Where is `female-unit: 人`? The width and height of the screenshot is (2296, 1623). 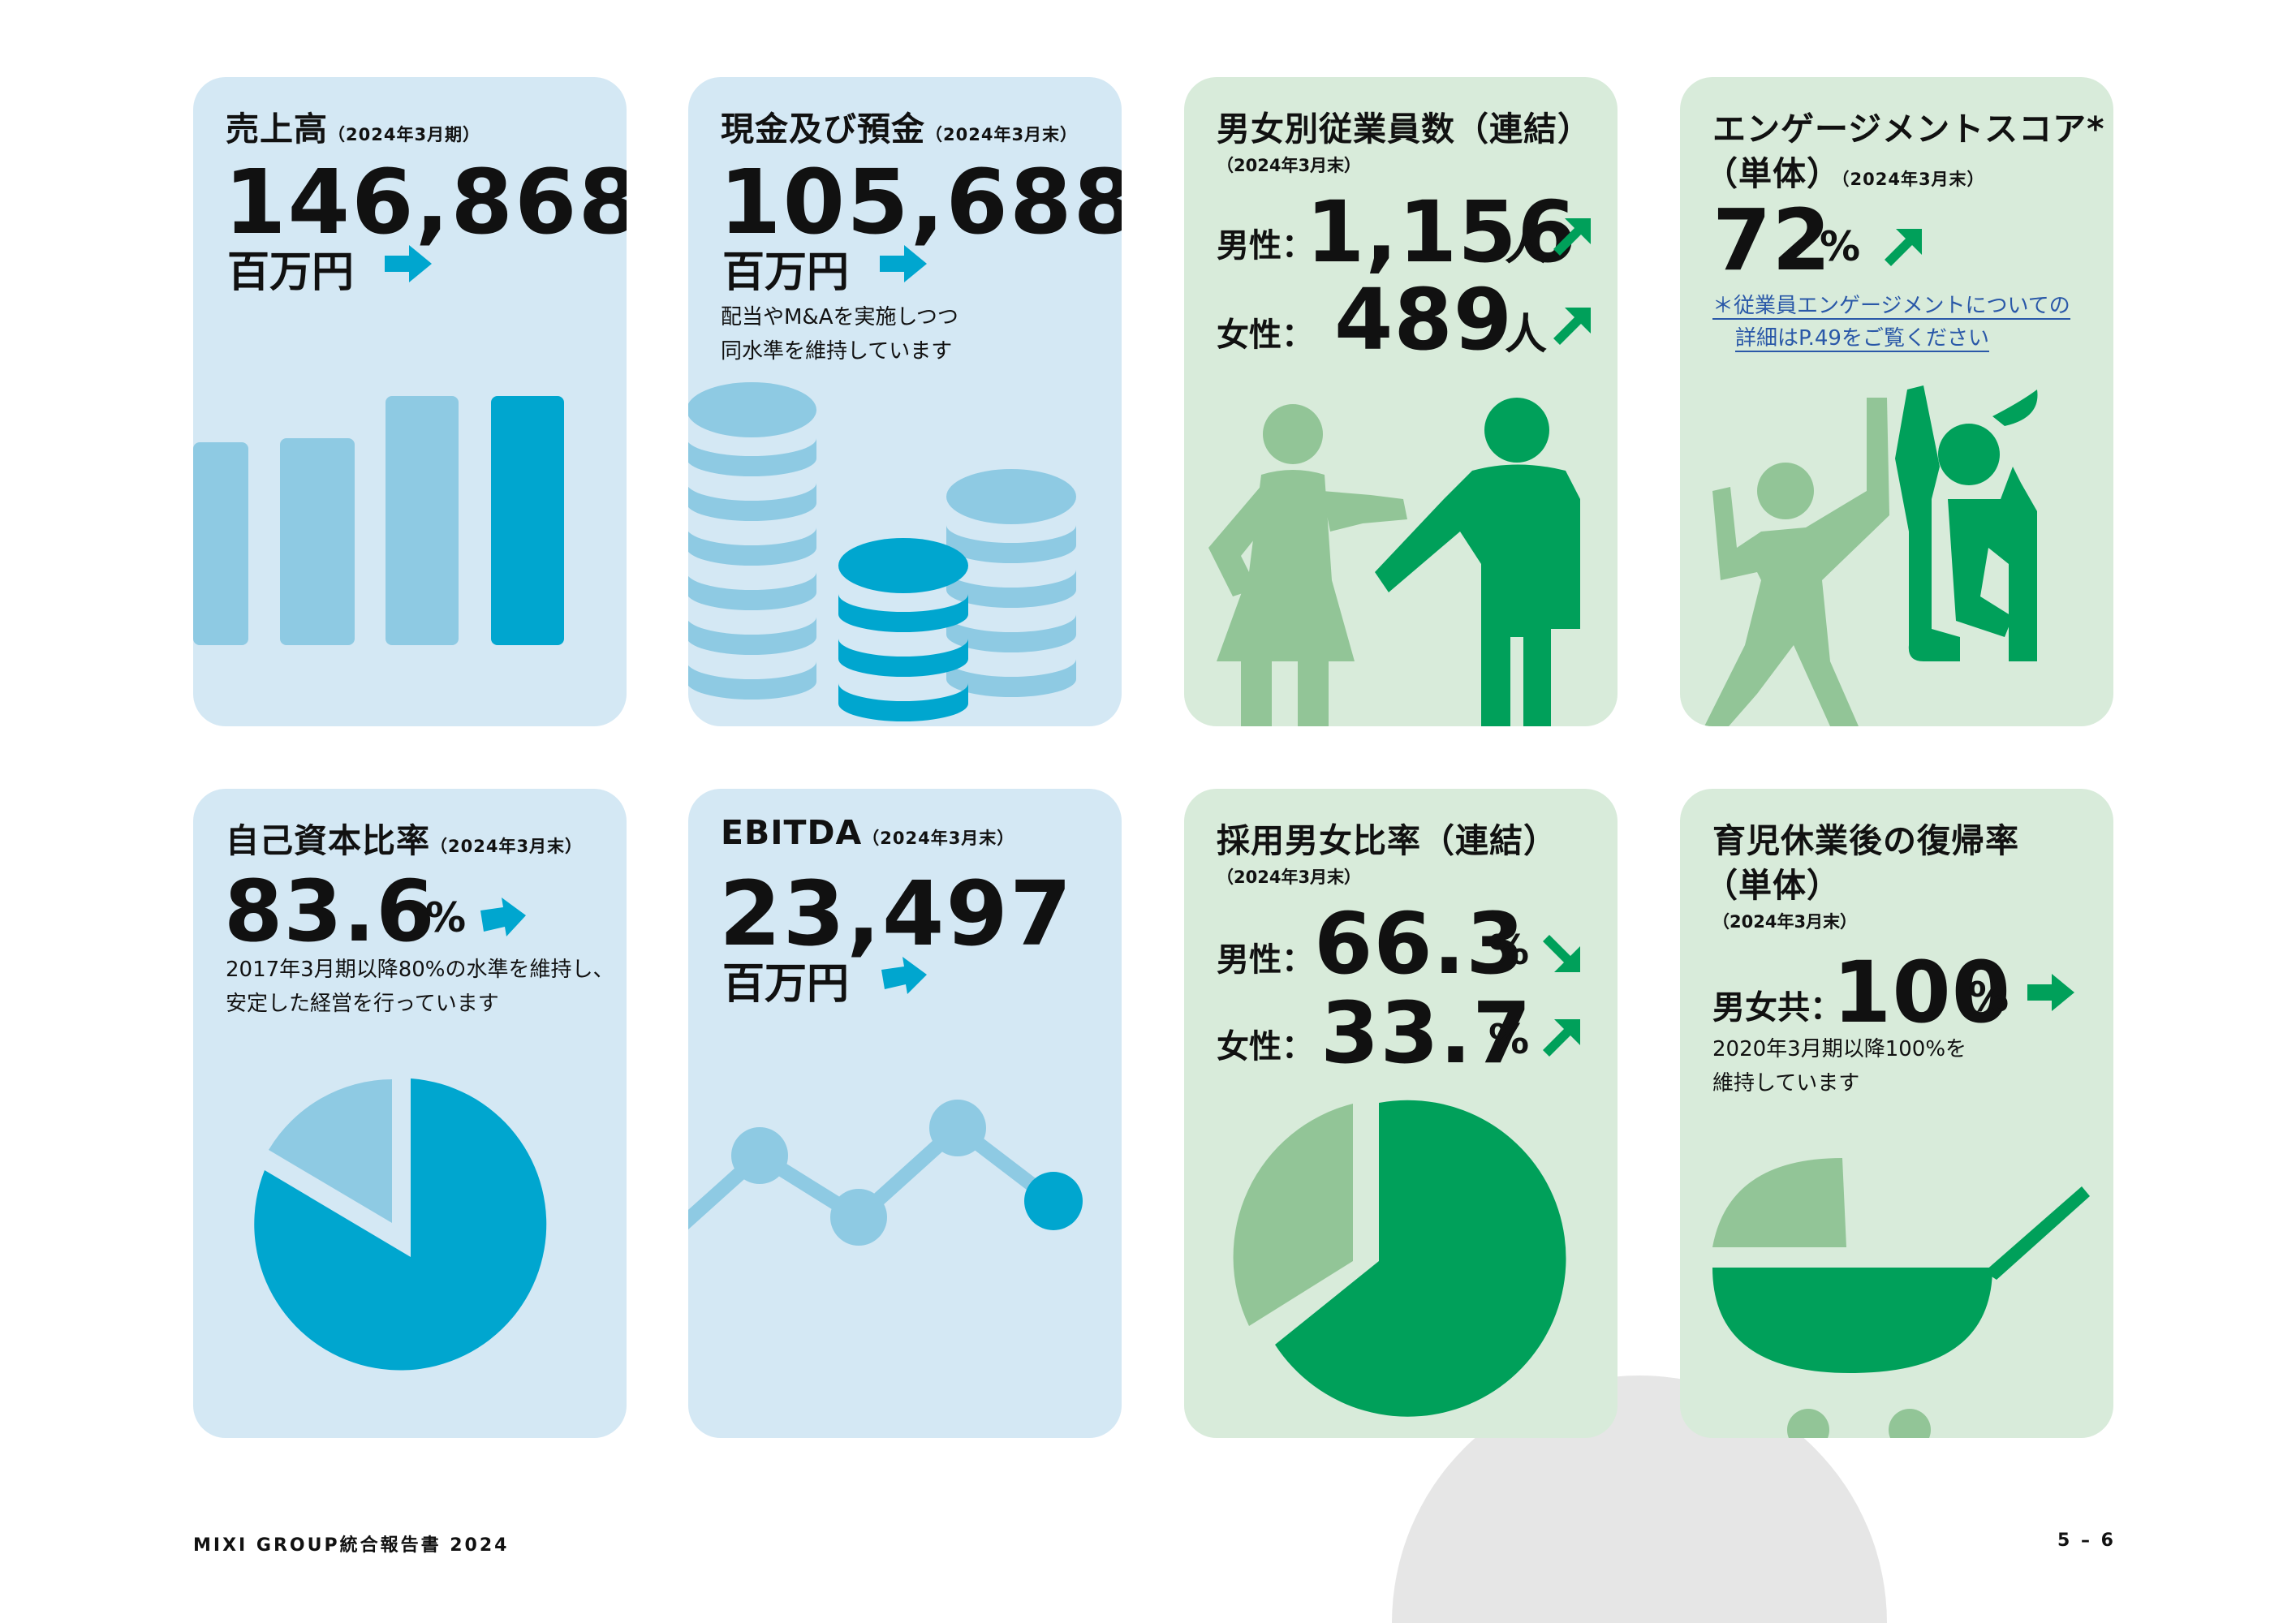
female-unit: 人 is located at coordinates (1527, 335).